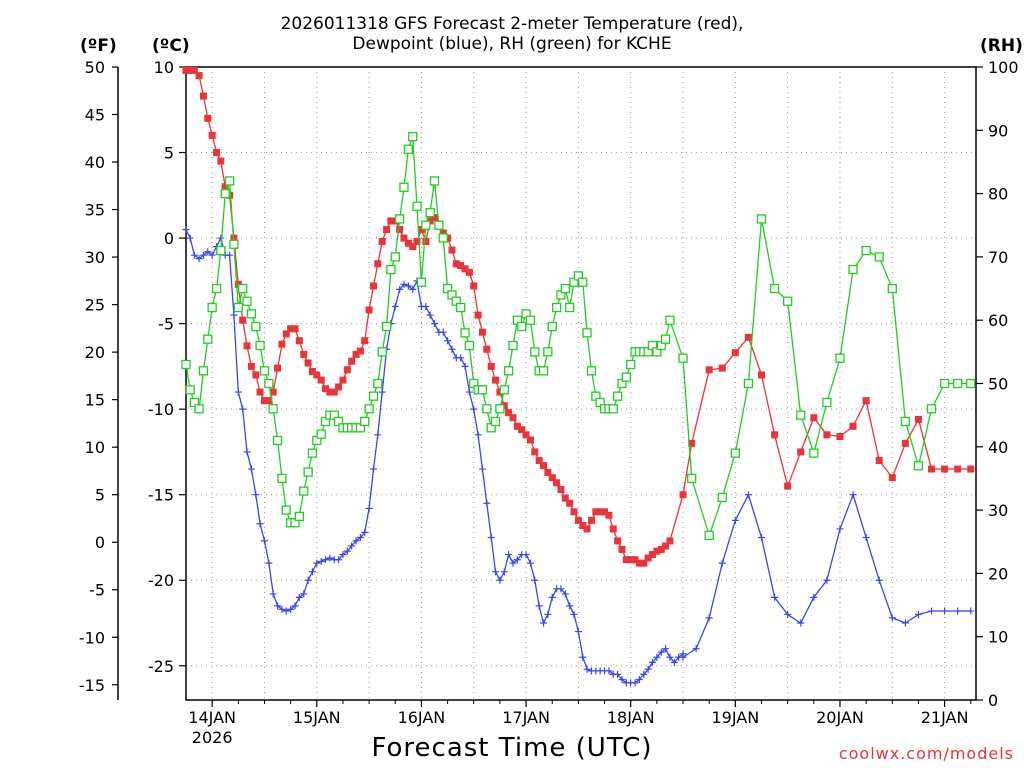 Image resolution: width=1024 pixels, height=768 pixels. What do you see at coordinates (95, 257) in the screenshot?
I see `fahrenheit-tick-label: 30` at bounding box center [95, 257].